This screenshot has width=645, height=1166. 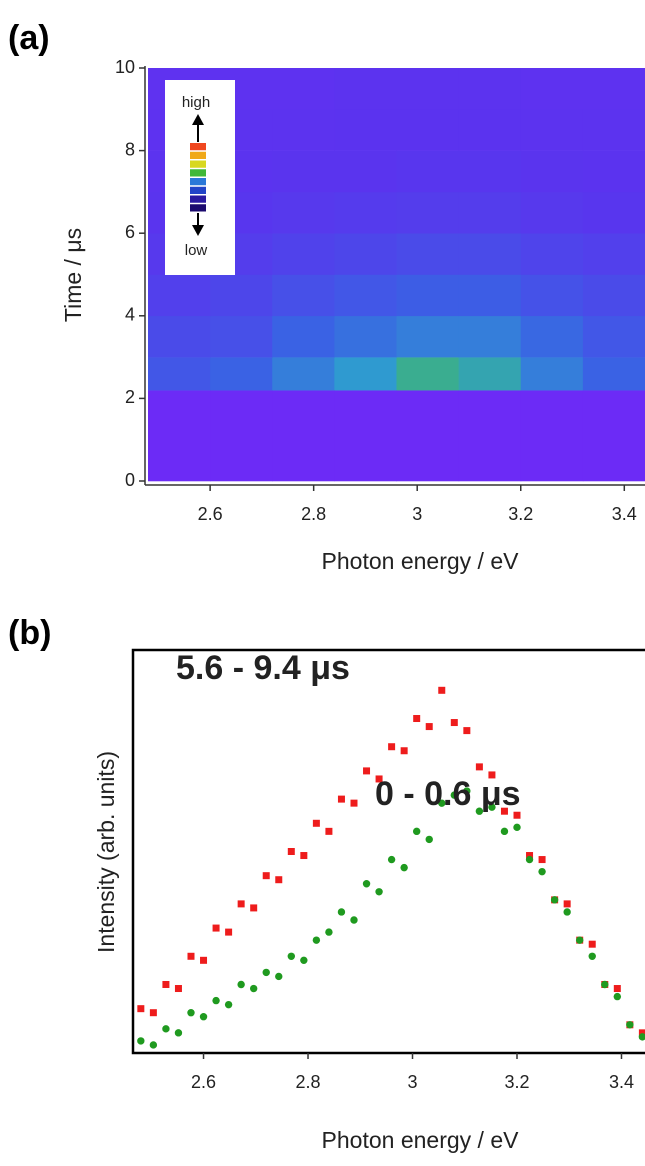 I want to click on y-tick-label: 2, so click(x=130, y=397).